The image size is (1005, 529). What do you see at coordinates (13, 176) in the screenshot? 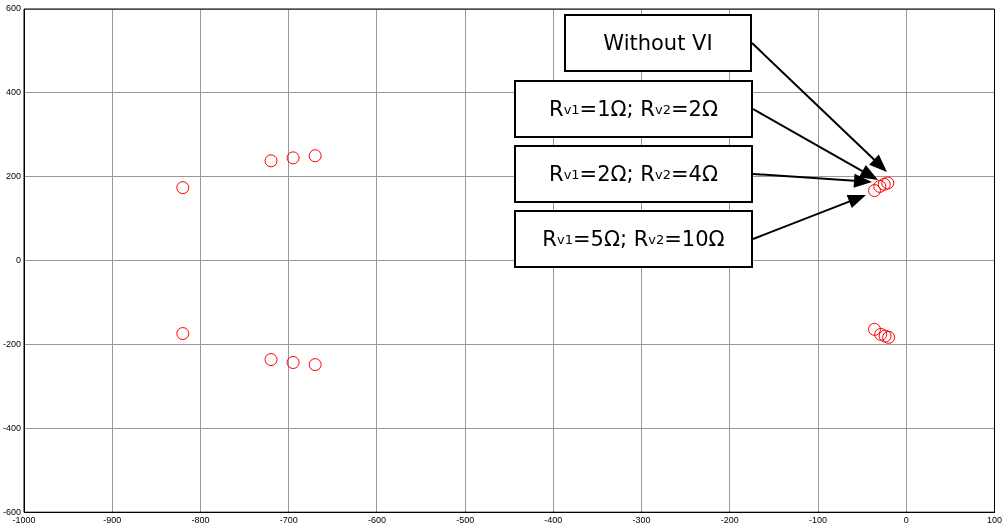
I see `y-tick-label: 200` at bounding box center [13, 176].